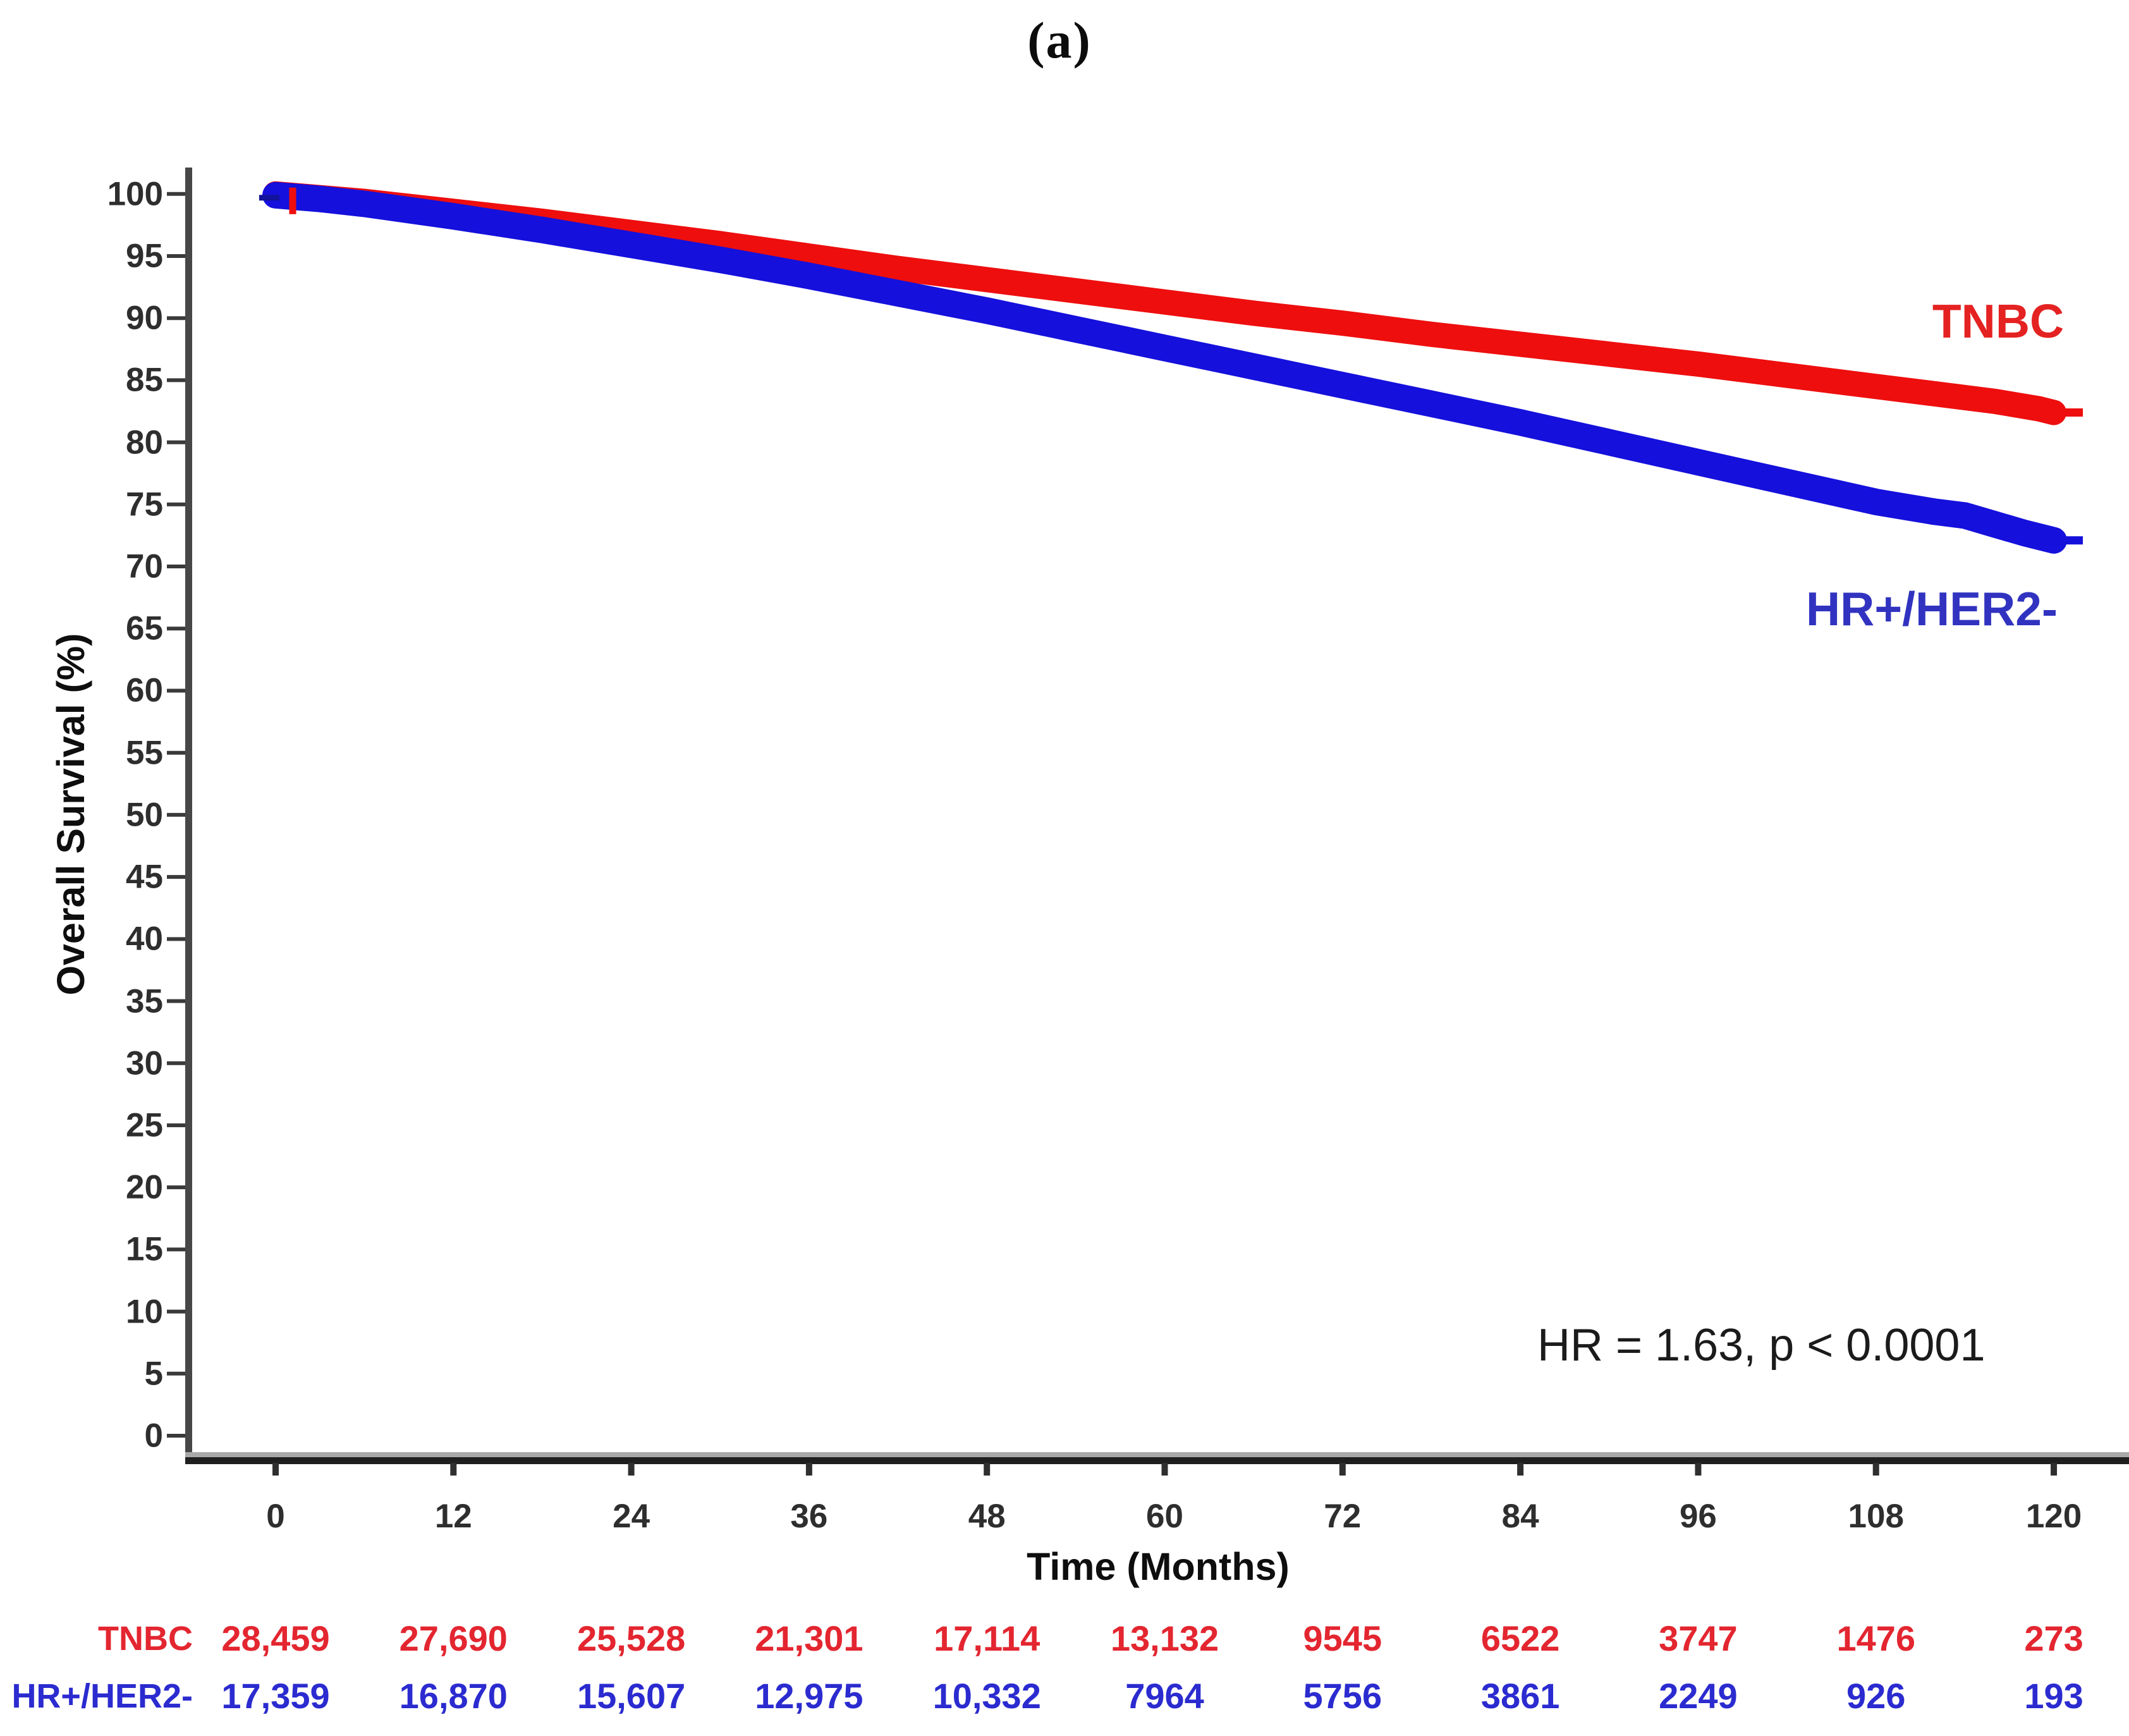  Describe the element at coordinates (1164, 1696) in the screenshot. I see `risk-count: 7964` at that location.